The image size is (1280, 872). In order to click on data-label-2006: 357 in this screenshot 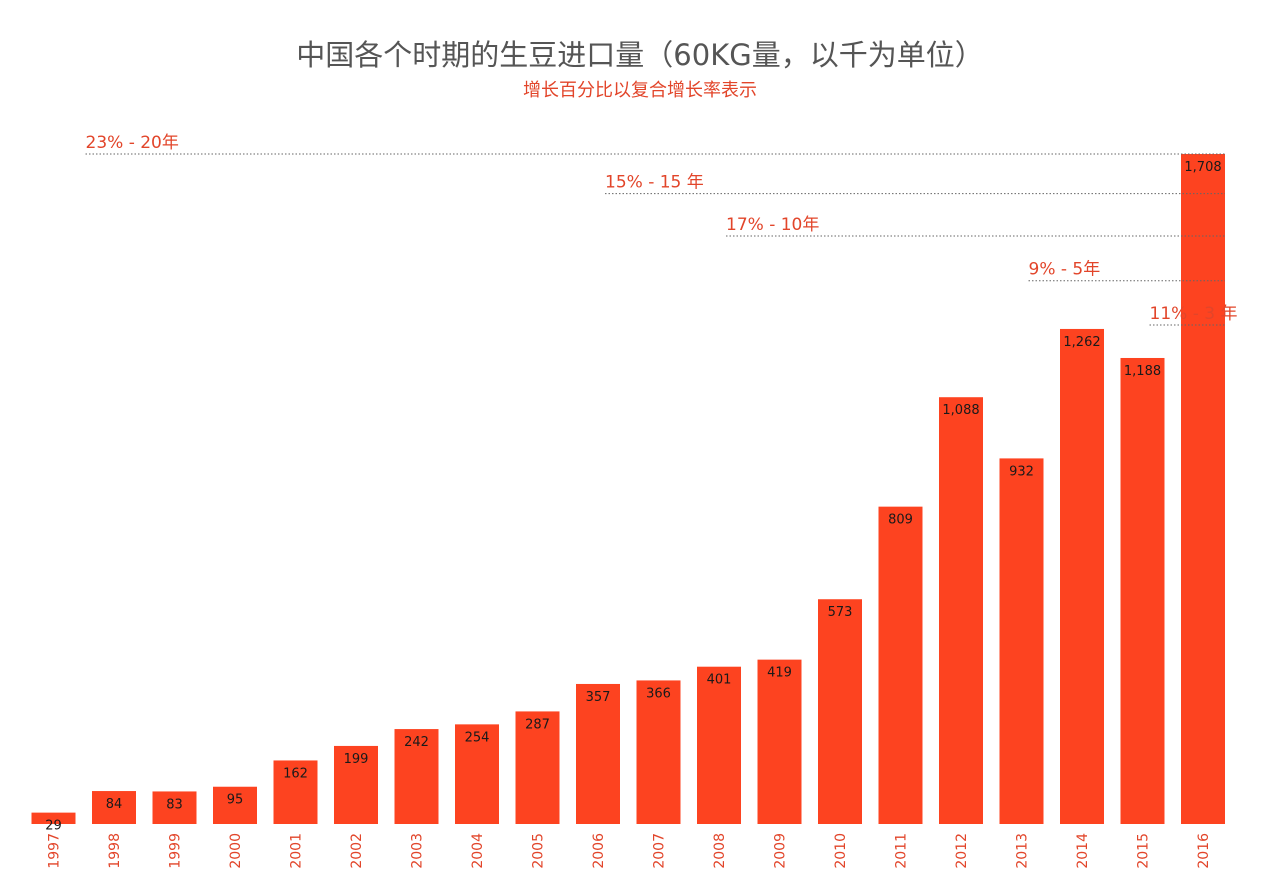, I will do `click(598, 697)`.